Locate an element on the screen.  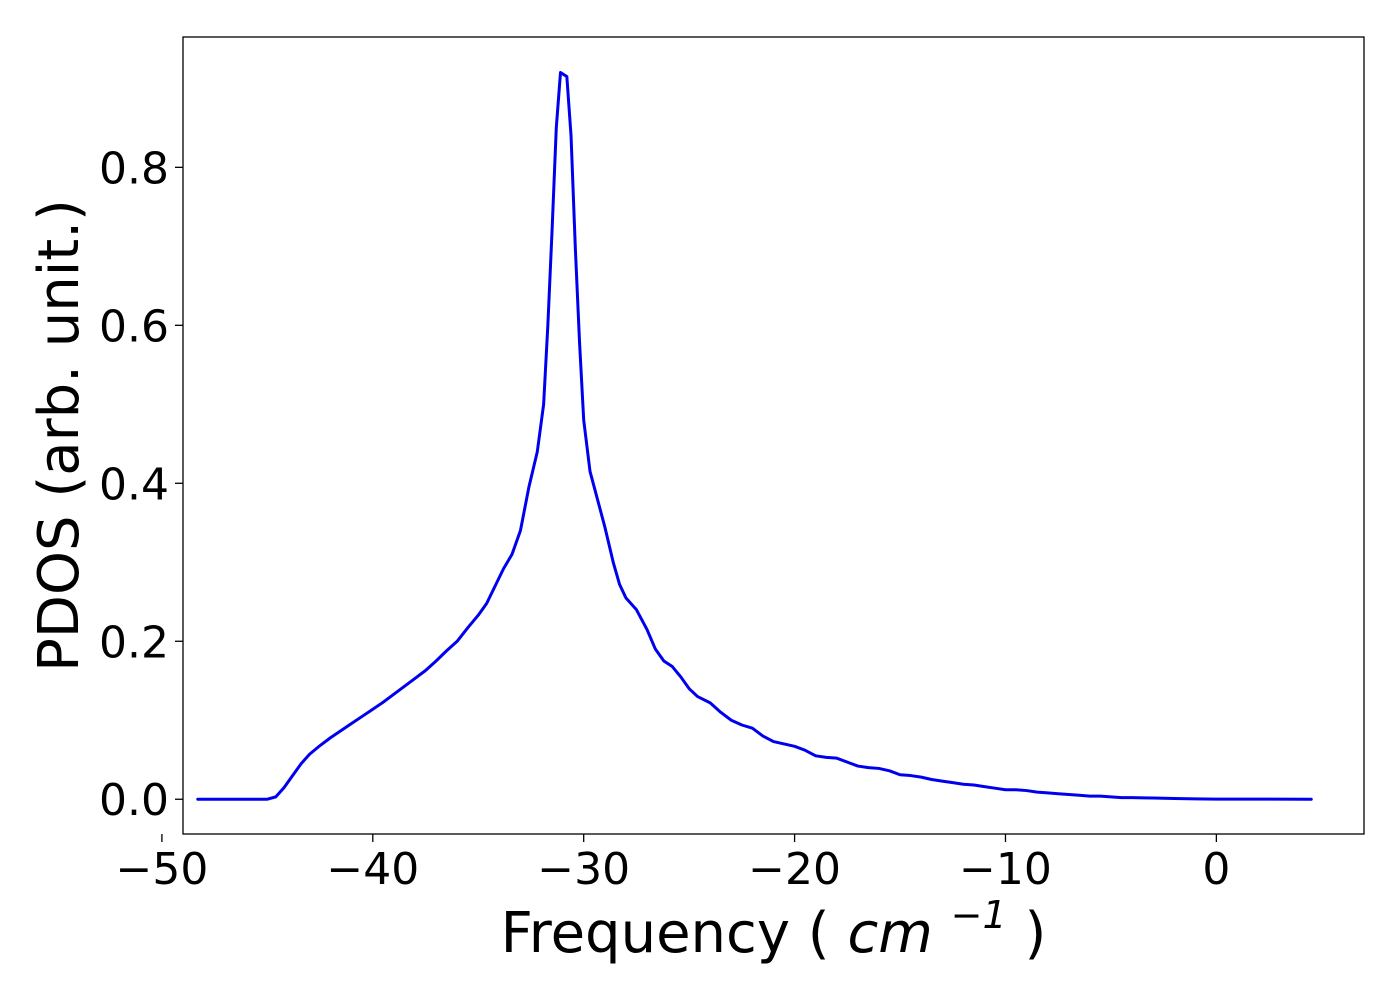
x-axis-unit-base: cm is located at coordinates (889, 933).